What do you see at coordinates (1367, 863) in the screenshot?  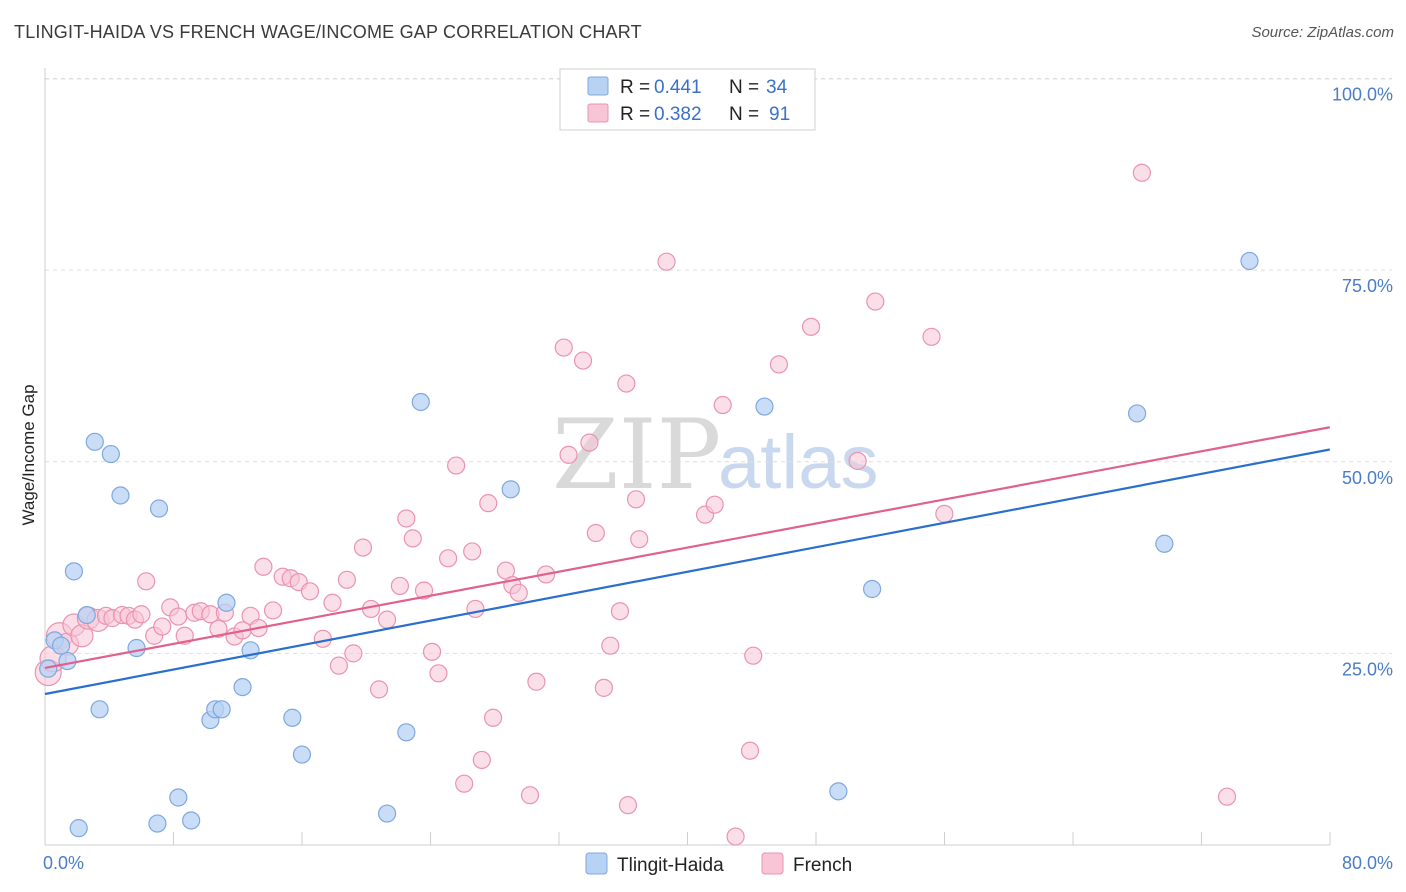 I see `x-tick-label-max: 80.0%` at bounding box center [1367, 863].